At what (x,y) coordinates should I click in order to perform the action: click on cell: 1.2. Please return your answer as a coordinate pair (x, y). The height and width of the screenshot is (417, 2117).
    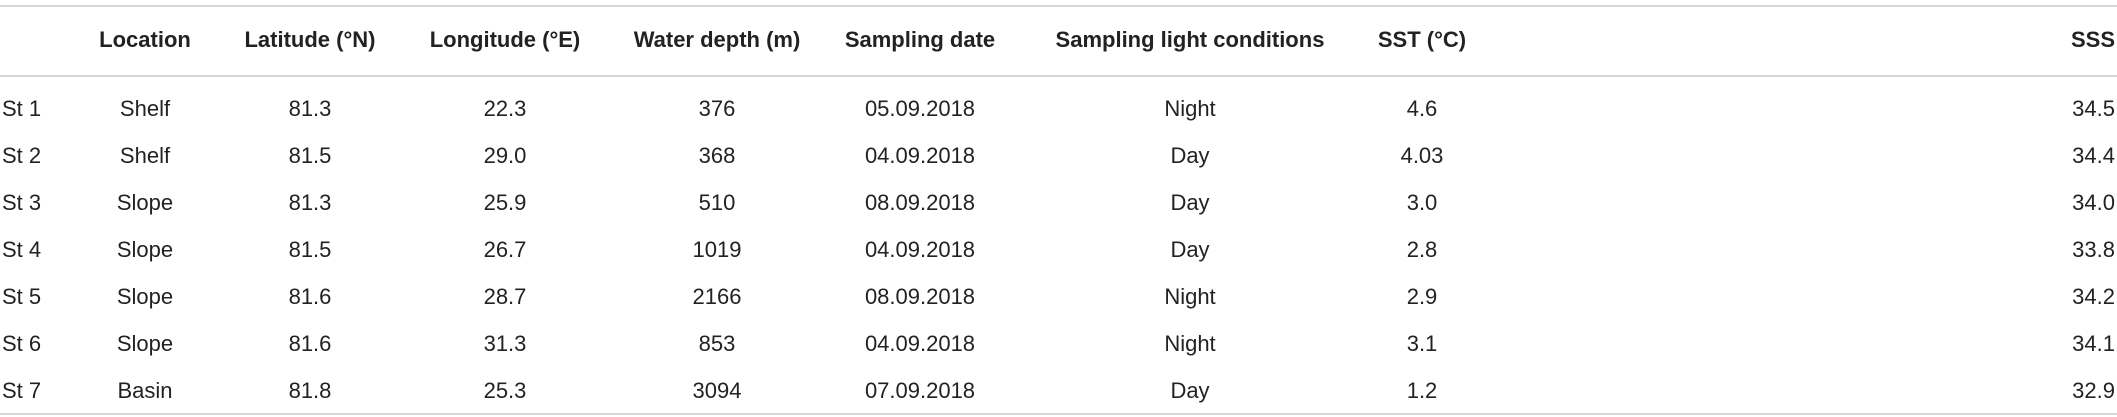
    Looking at the image, I should click on (1422, 390).